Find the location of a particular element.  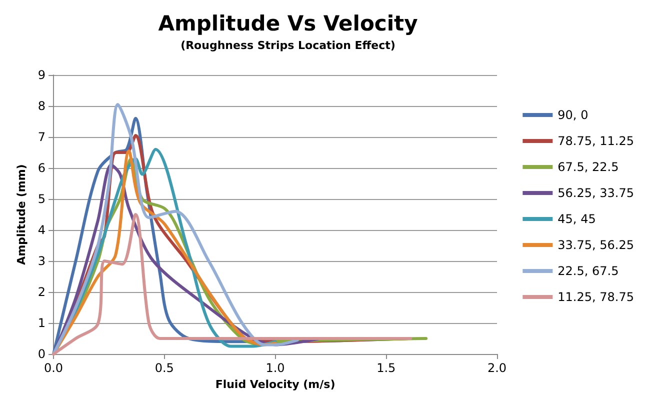

legend-label: 22.5, 67.5 is located at coordinates (588, 271).